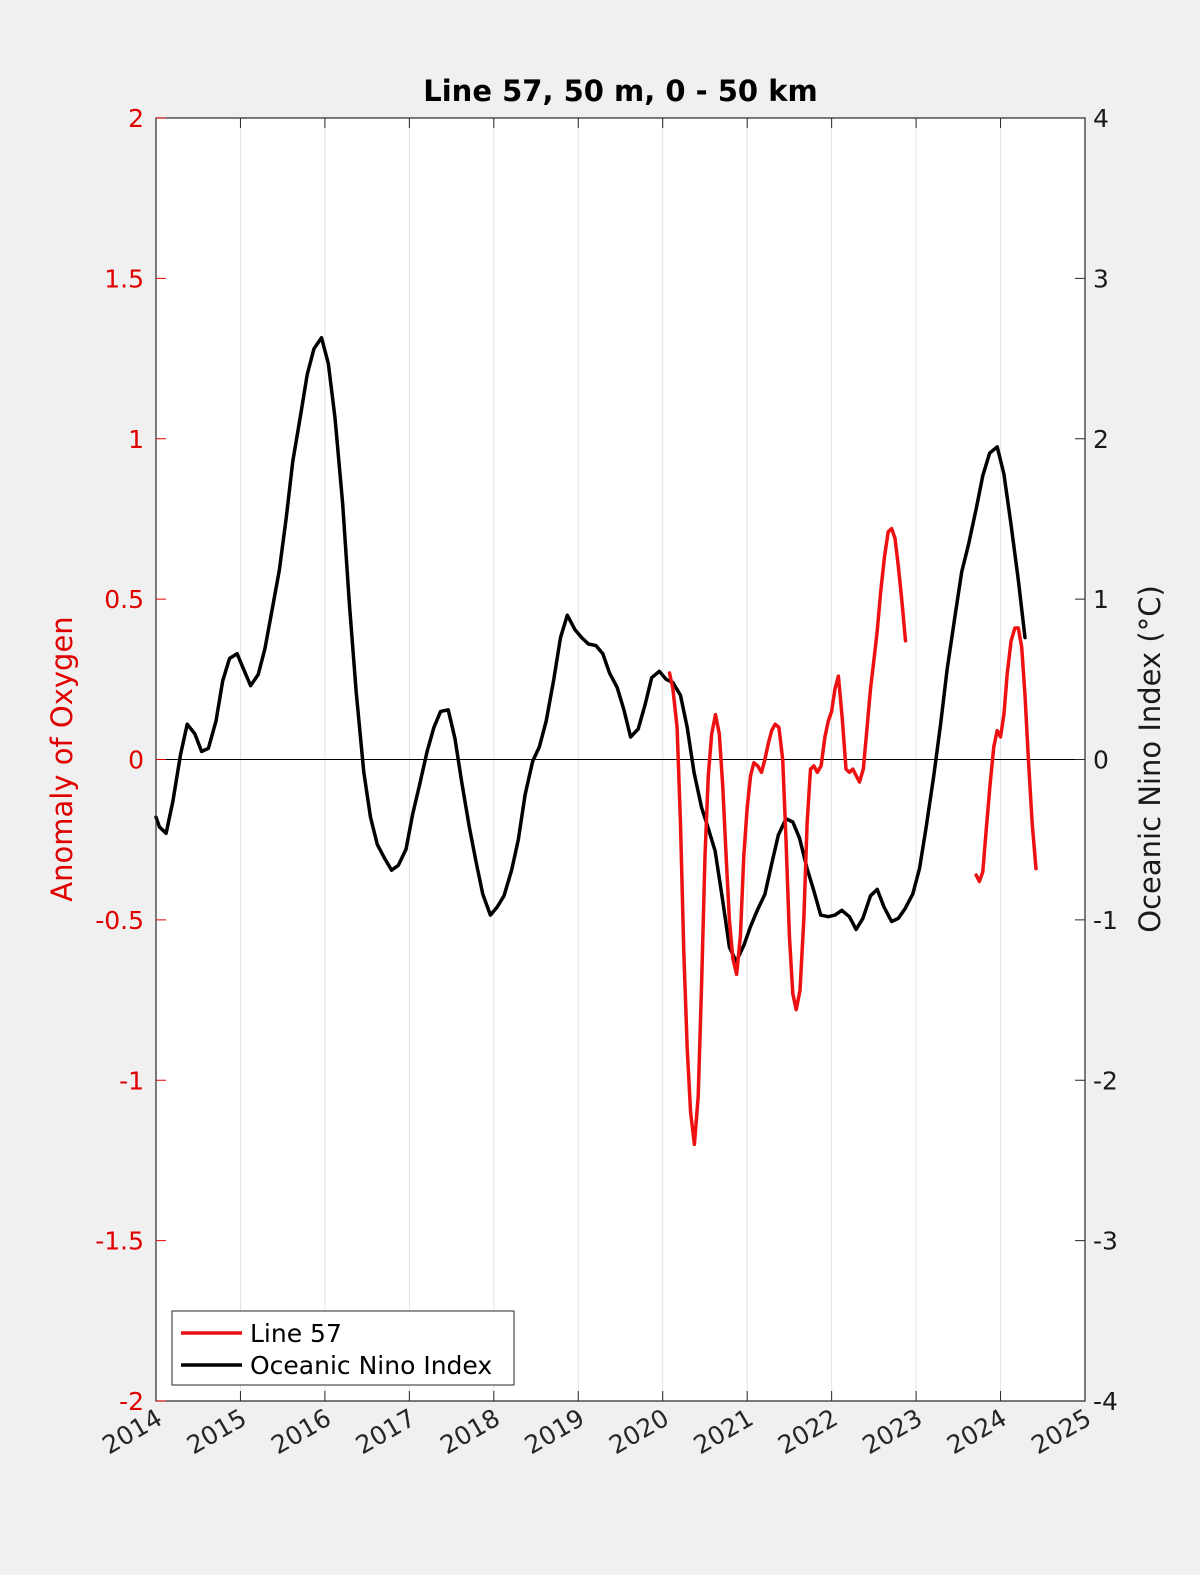  What do you see at coordinates (1105, 1401) in the screenshot?
I see `y-right-tick-label: -4` at bounding box center [1105, 1401].